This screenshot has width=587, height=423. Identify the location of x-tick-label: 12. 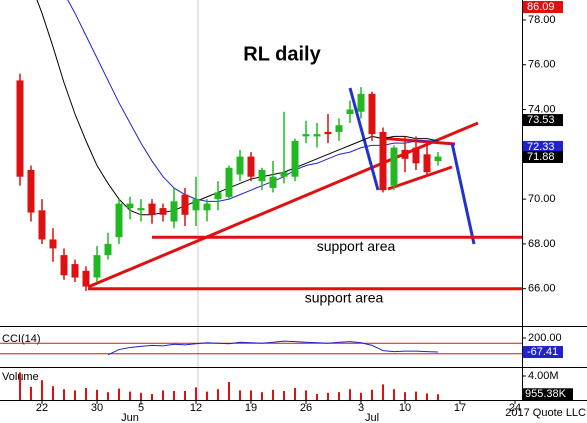
(196, 408).